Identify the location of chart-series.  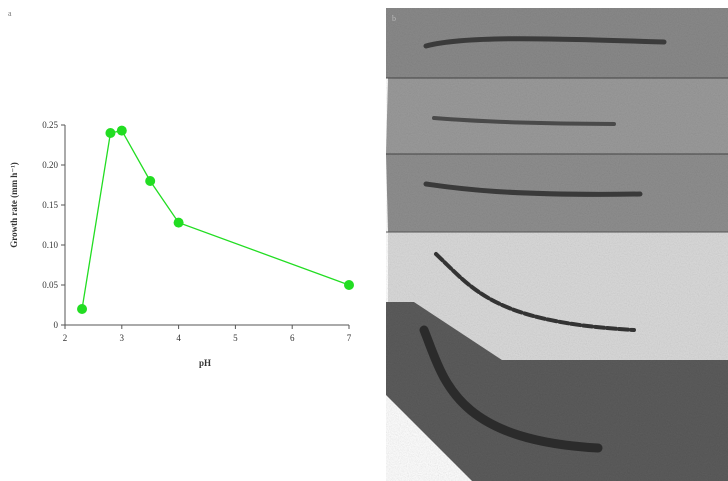
(215, 220).